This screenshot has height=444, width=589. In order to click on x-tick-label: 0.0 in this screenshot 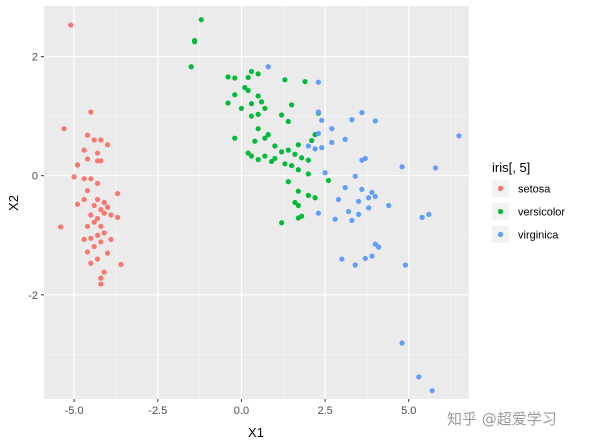, I will do `click(241, 411)`.